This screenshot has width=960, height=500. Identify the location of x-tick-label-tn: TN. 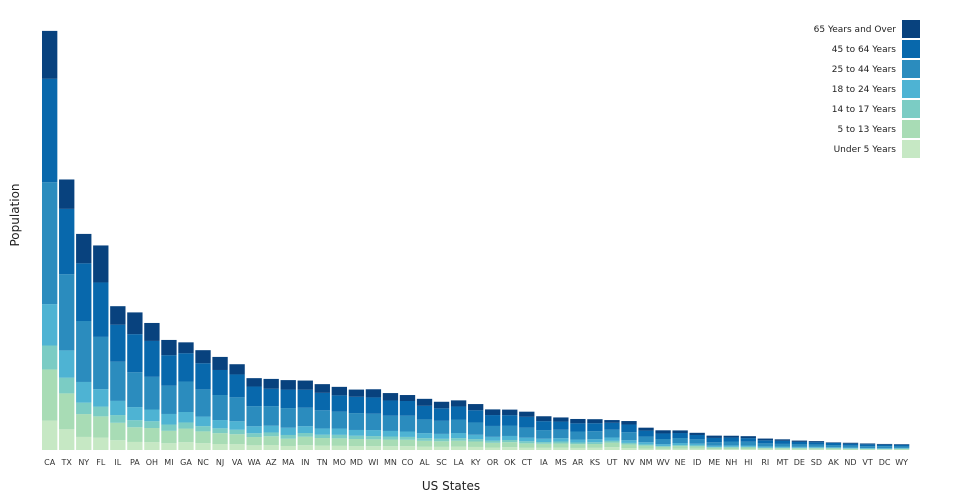
(322, 462).